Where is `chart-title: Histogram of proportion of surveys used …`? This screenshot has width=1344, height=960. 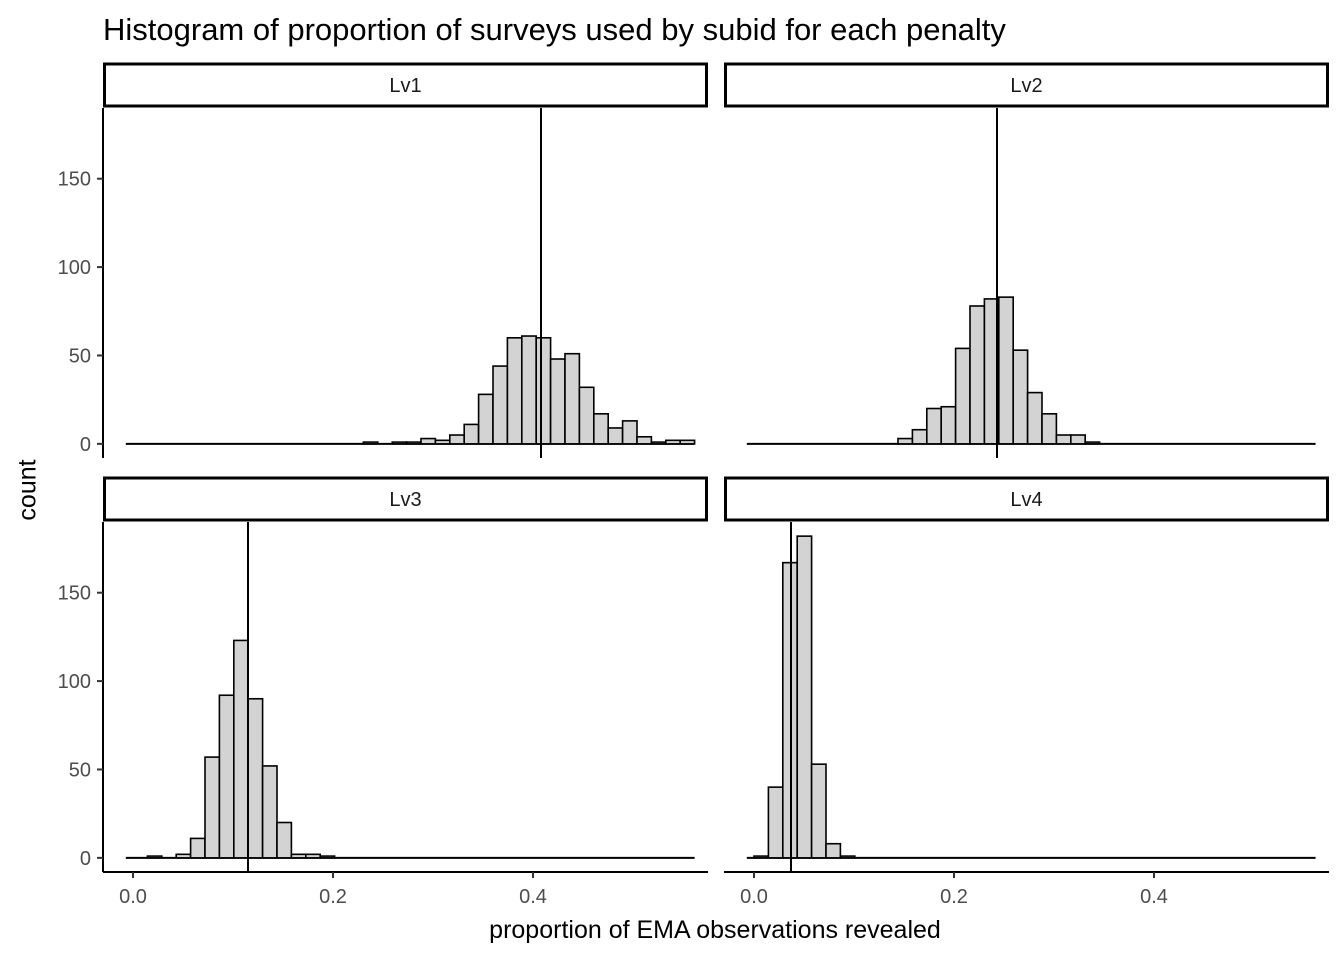 chart-title: Histogram of proportion of surveys used … is located at coordinates (554, 29).